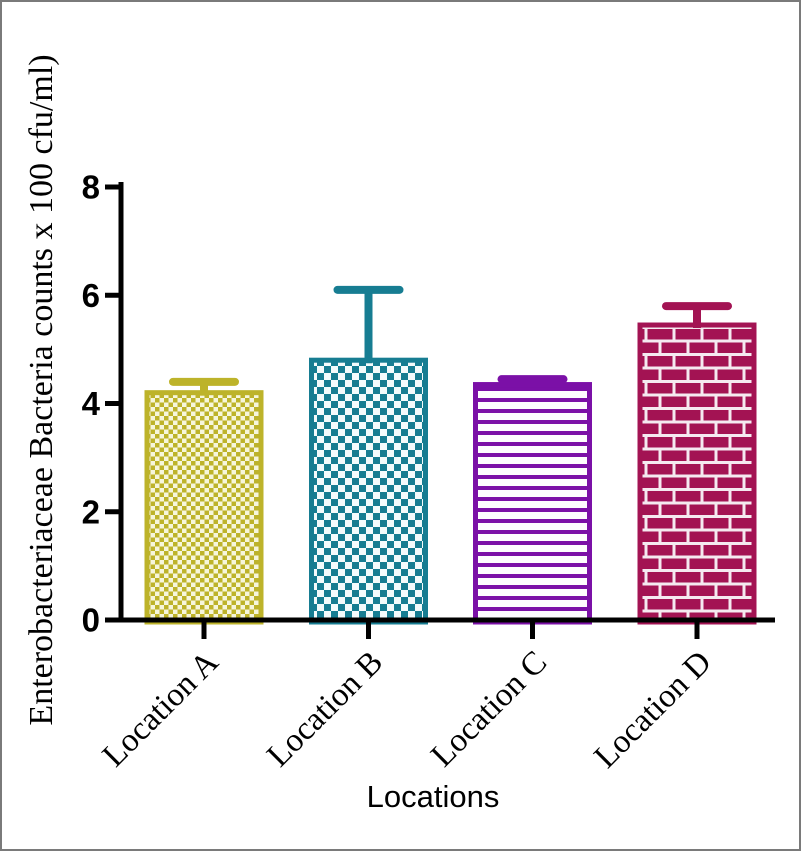 Image resolution: width=801 pixels, height=851 pixels. Describe the element at coordinates (368, 324) in the screenshot. I see `error-bar-location-b` at that location.